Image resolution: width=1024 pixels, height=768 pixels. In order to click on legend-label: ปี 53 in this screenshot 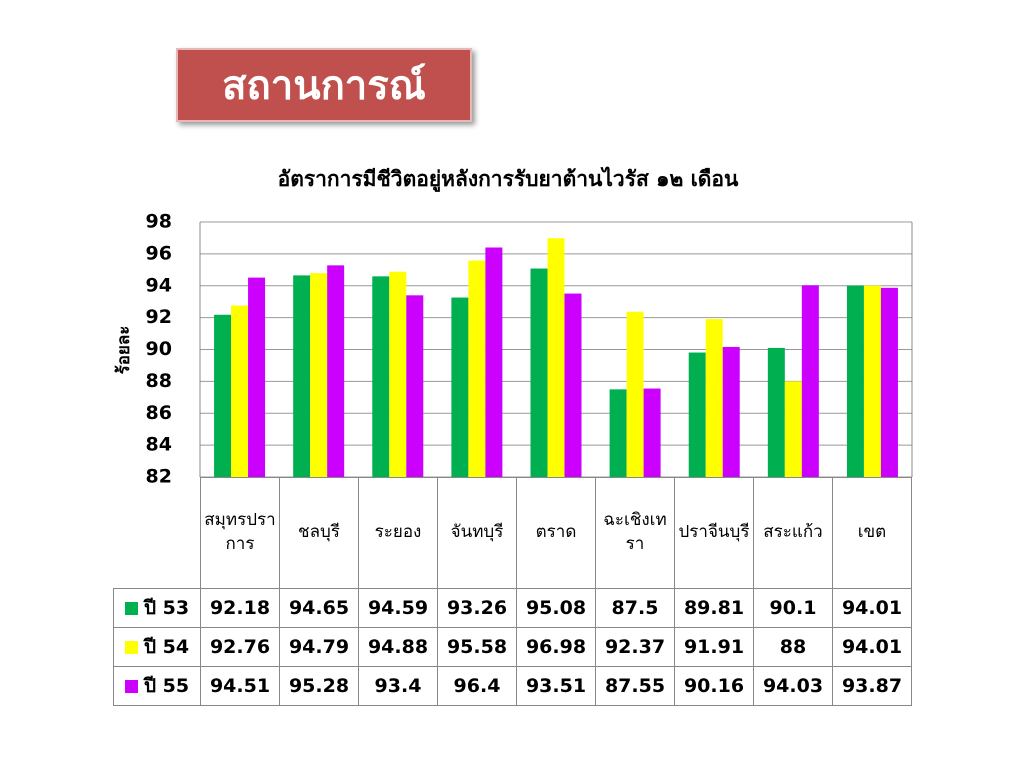, I will do `click(166, 608)`.